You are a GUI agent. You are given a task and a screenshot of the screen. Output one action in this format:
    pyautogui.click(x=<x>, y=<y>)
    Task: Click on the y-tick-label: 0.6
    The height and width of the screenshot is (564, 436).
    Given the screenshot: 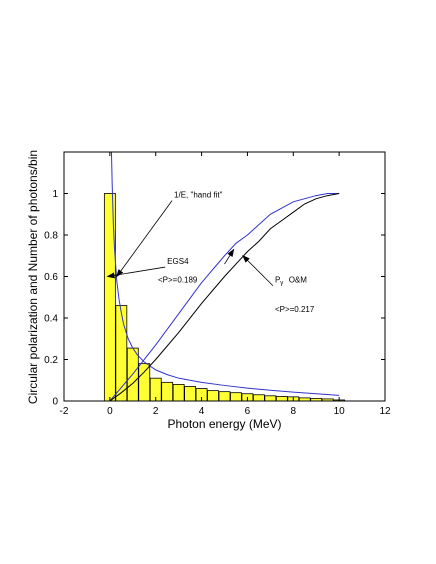 What is the action you would take?
    pyautogui.click(x=51, y=277)
    